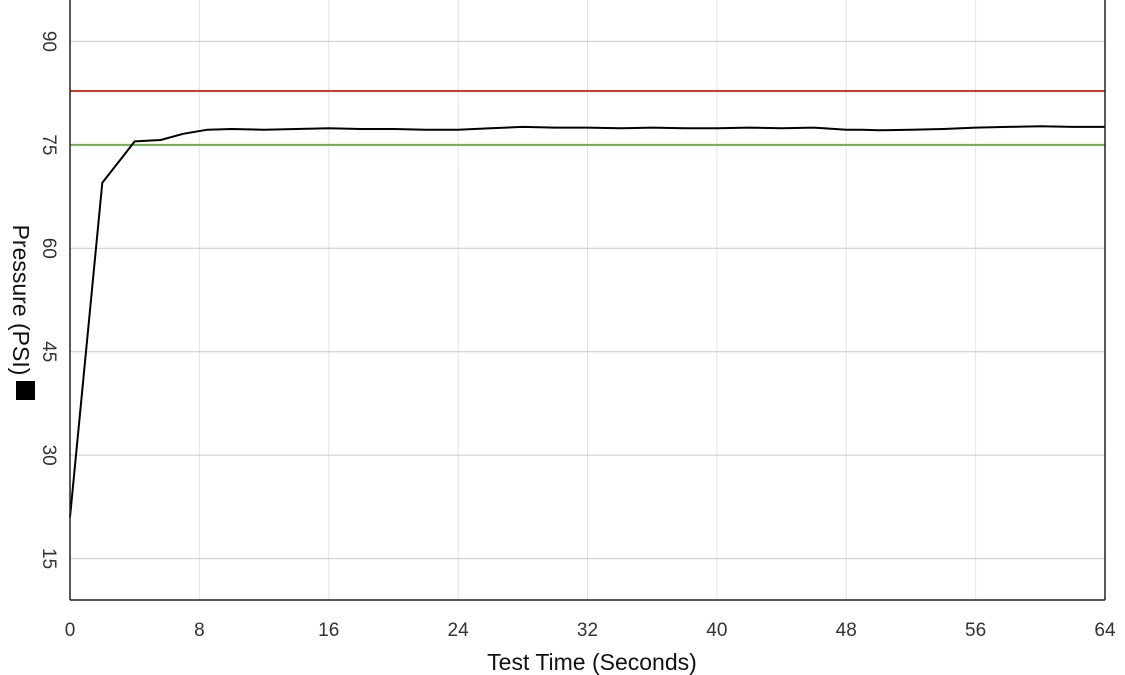  I want to click on x-tick-labels: 0 8 16 24 32 40 48 56 64, so click(590, 630).